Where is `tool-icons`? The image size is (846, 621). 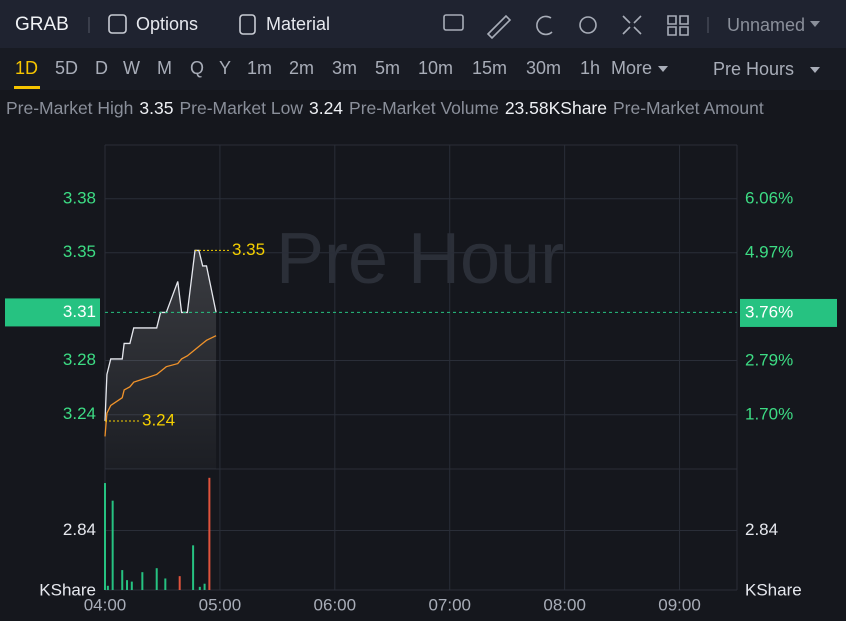
tool-icons is located at coordinates (566, 27).